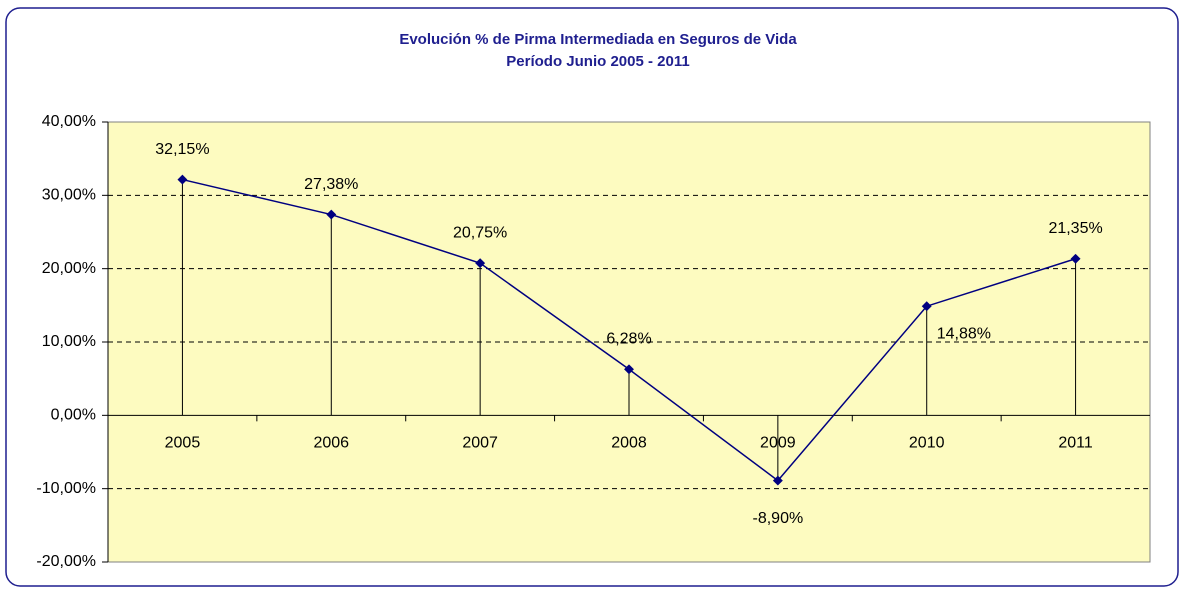  Describe the element at coordinates (66, 488) in the screenshot. I see `y-tick-label: -10,00%` at that location.